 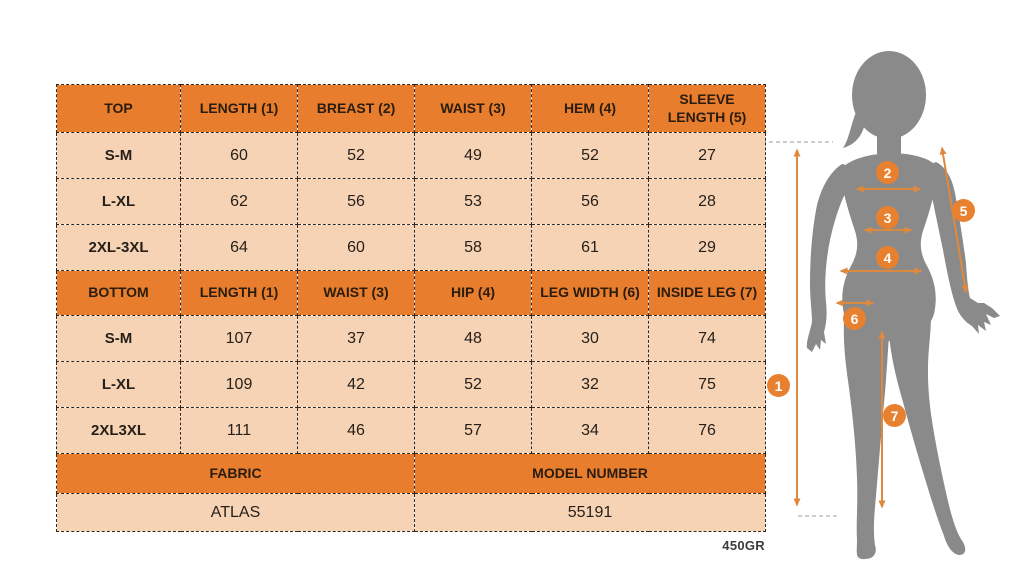 I want to click on cell-value: 57, so click(x=473, y=430).